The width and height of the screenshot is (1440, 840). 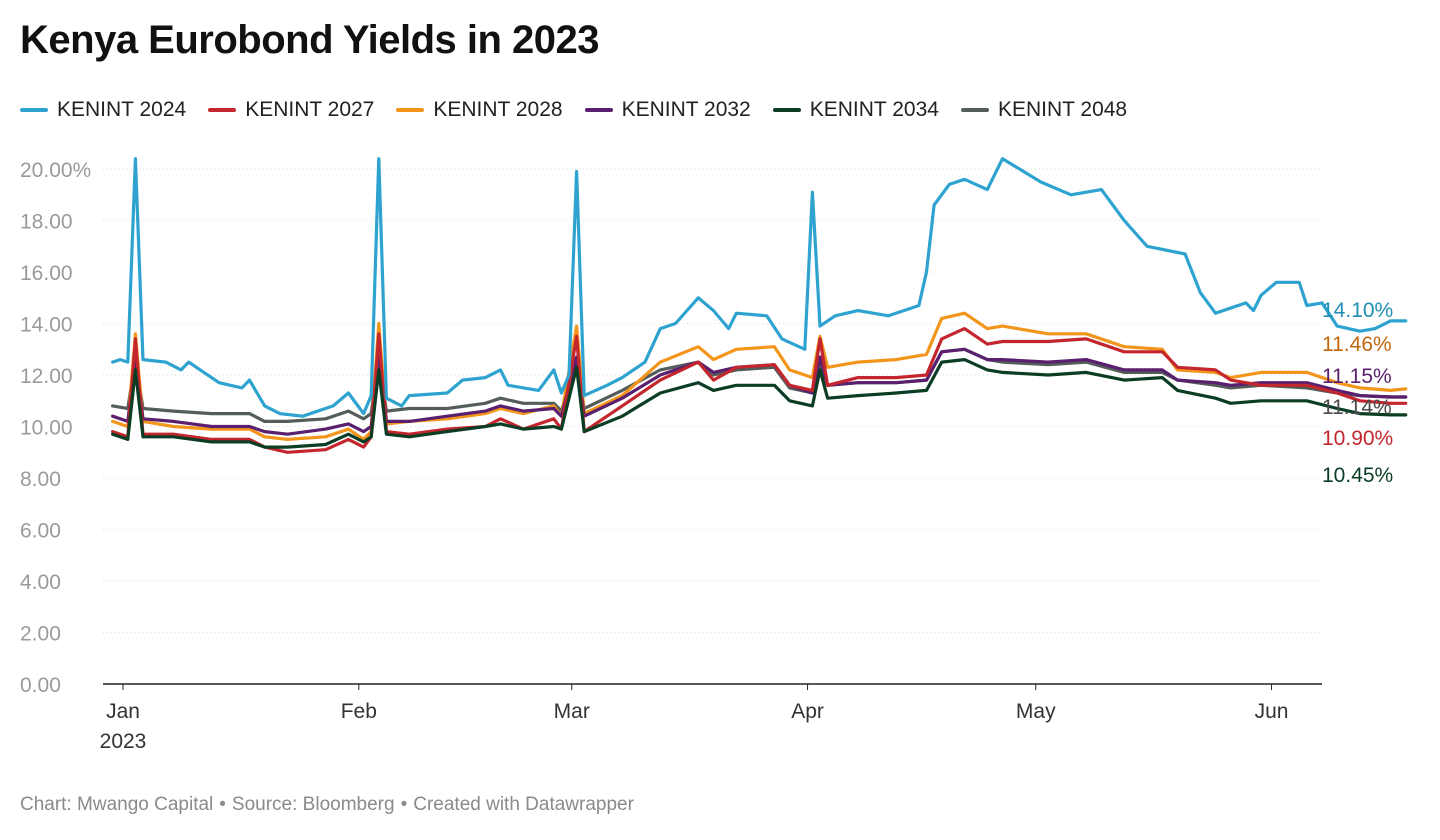 I want to click on y-tick-label: 6.00, so click(x=40, y=531).